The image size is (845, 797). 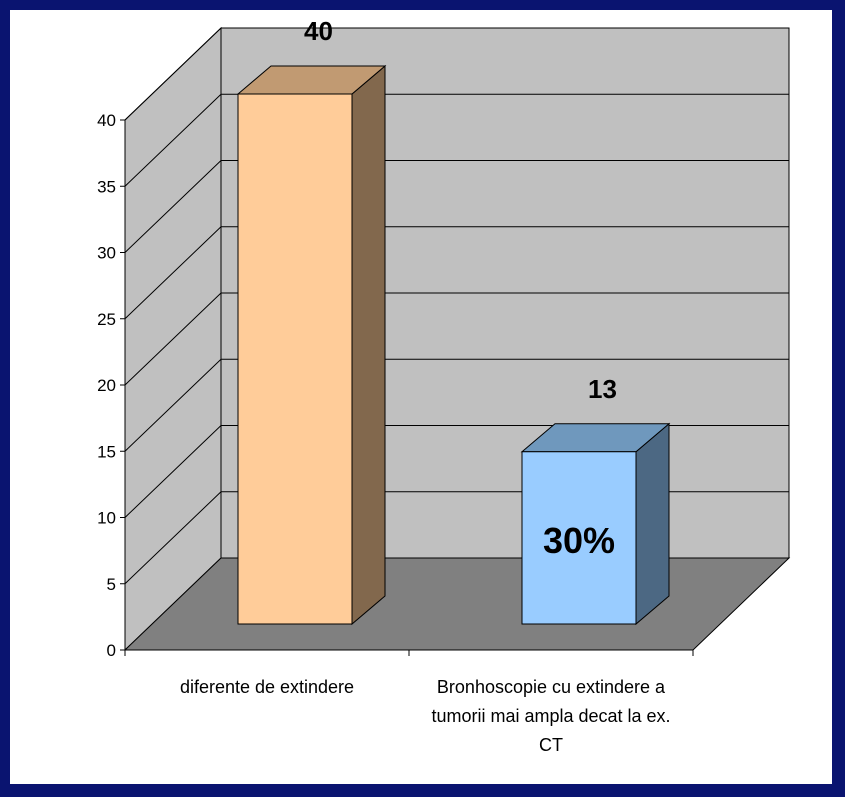 What do you see at coordinates (106, 385) in the screenshot?
I see `y-tick-label: 20` at bounding box center [106, 385].